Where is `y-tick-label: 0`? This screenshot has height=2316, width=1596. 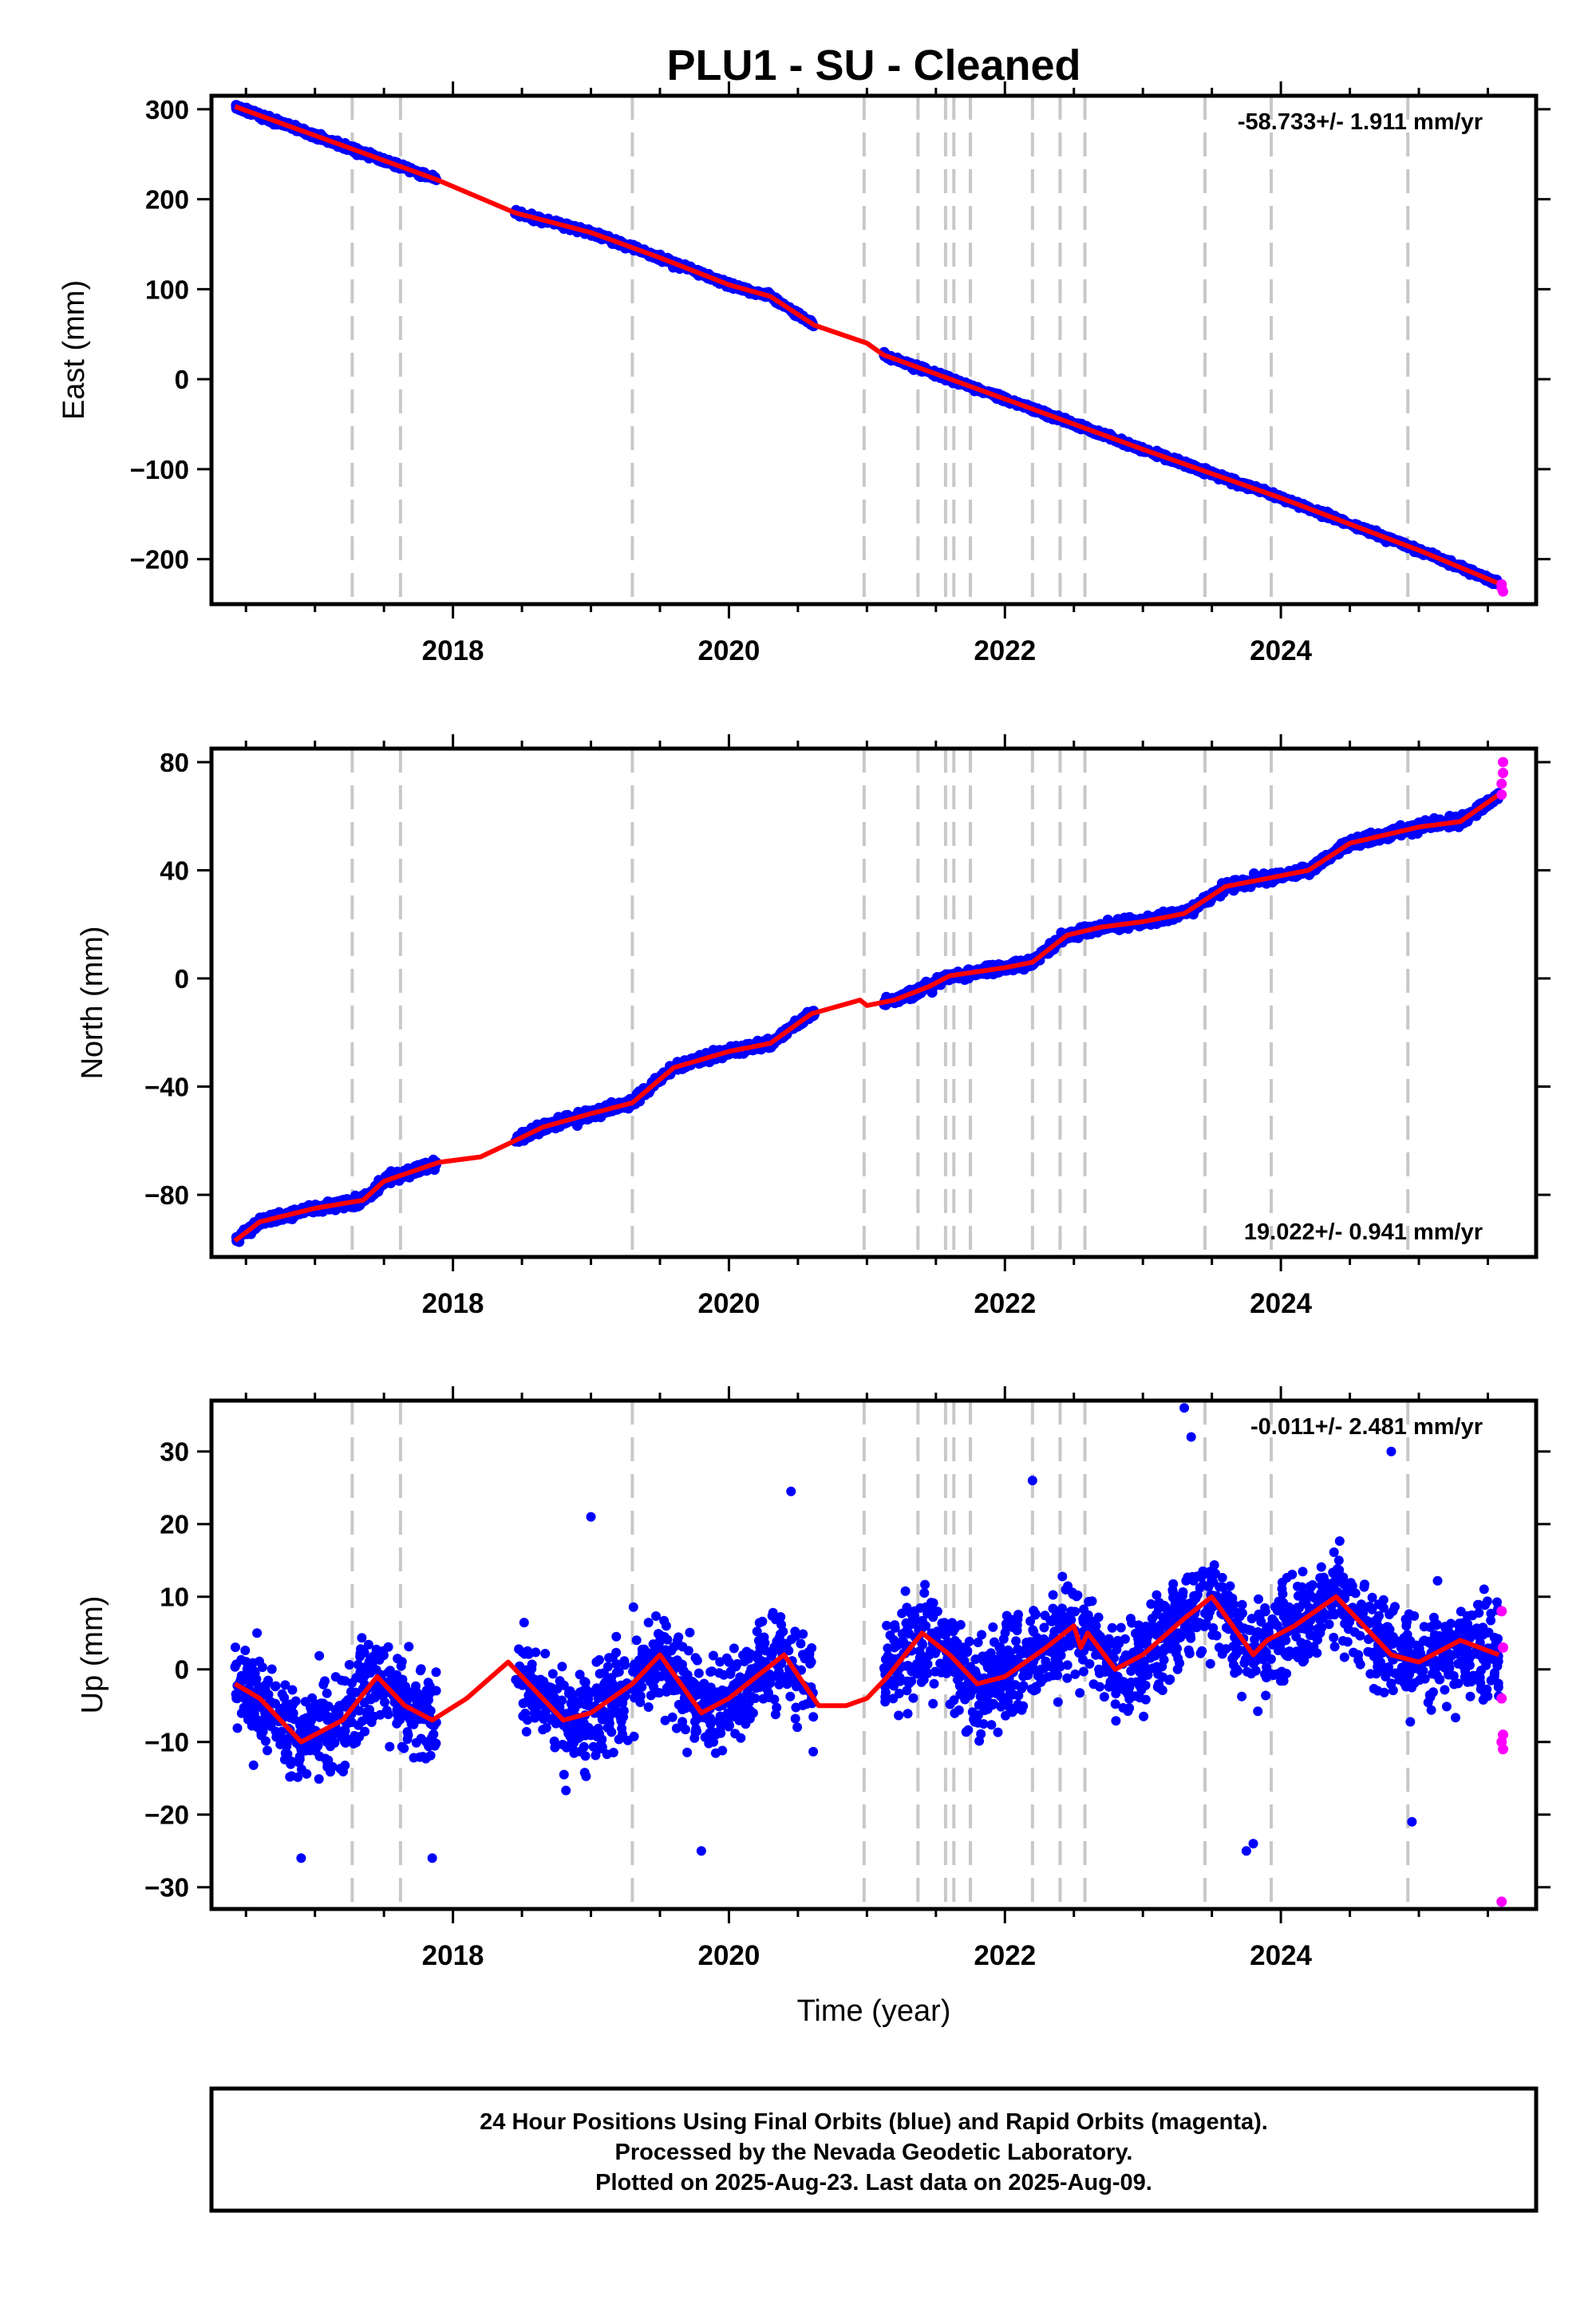 y-tick-label: 0 is located at coordinates (182, 379).